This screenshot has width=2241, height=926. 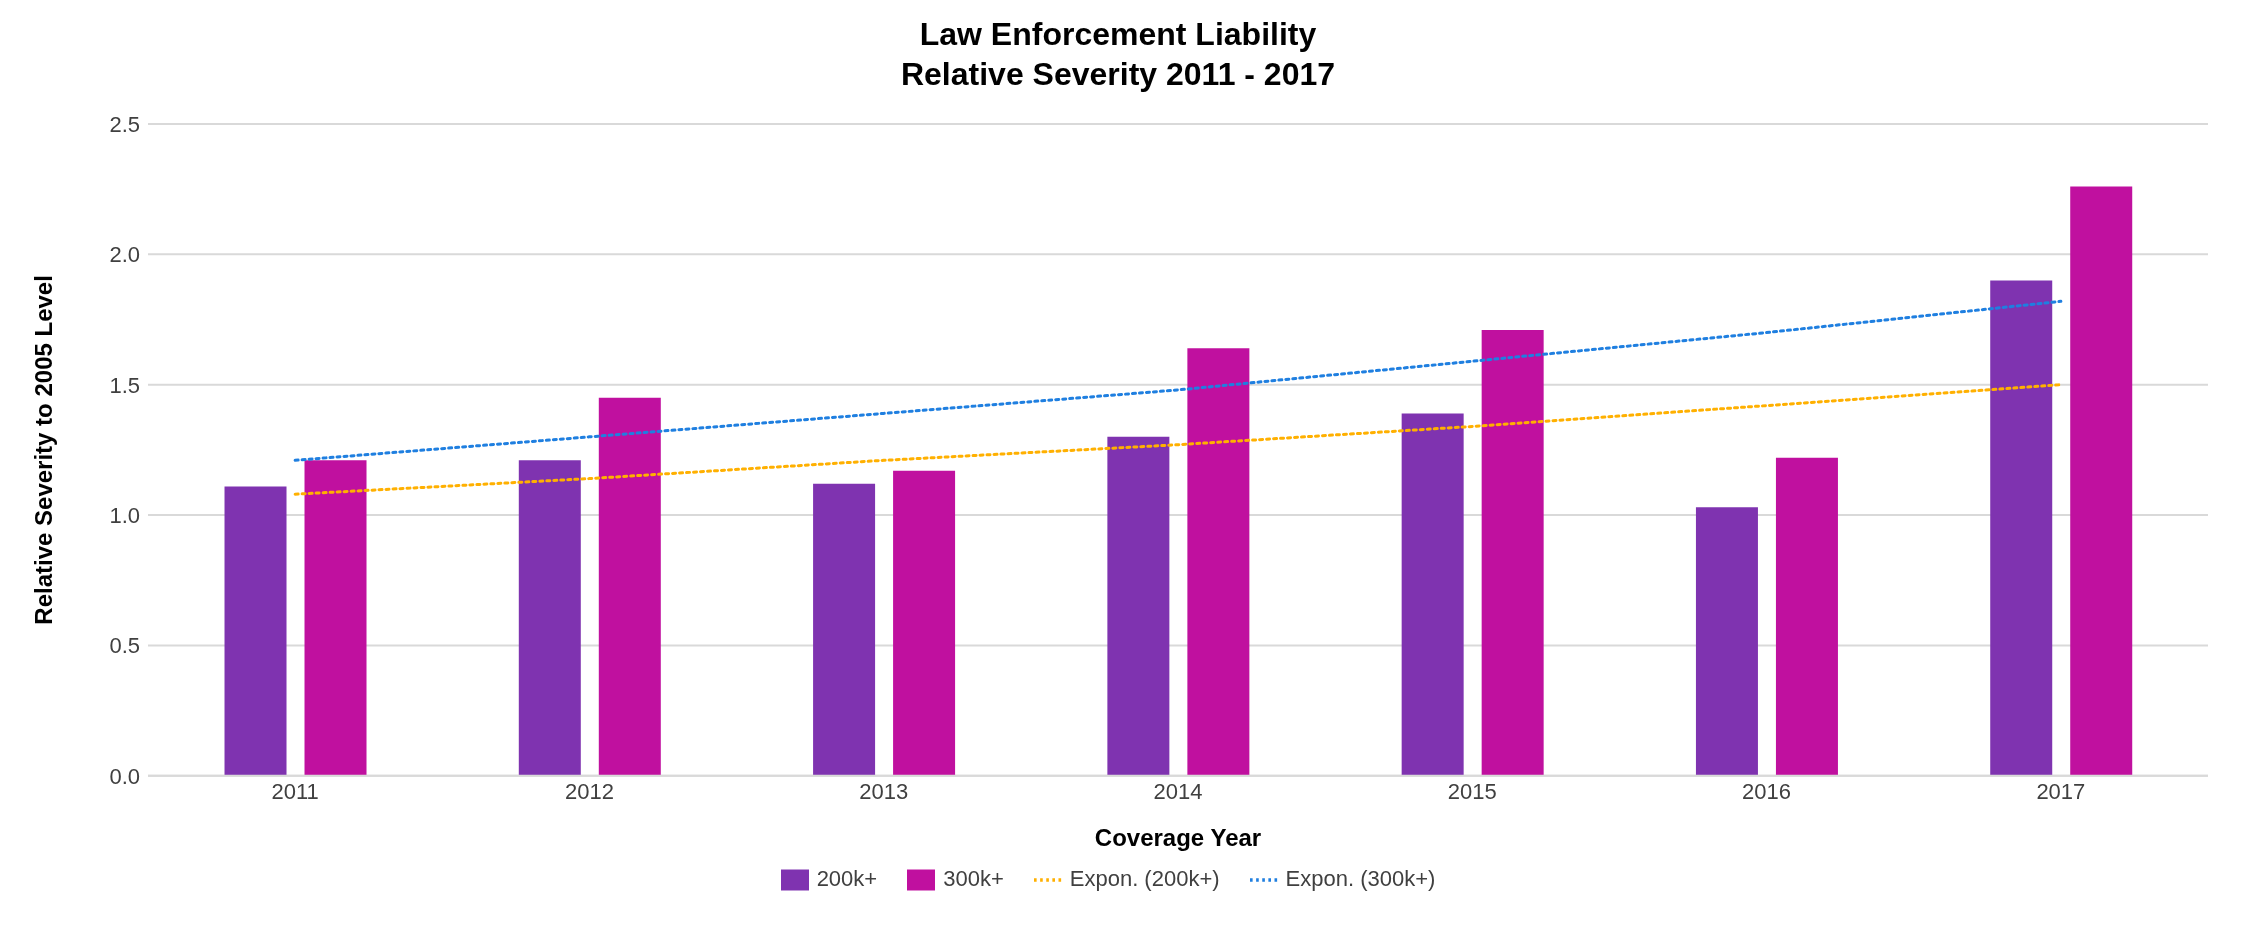 What do you see at coordinates (847, 878) in the screenshot?
I see `legend-label: 200k+` at bounding box center [847, 878].